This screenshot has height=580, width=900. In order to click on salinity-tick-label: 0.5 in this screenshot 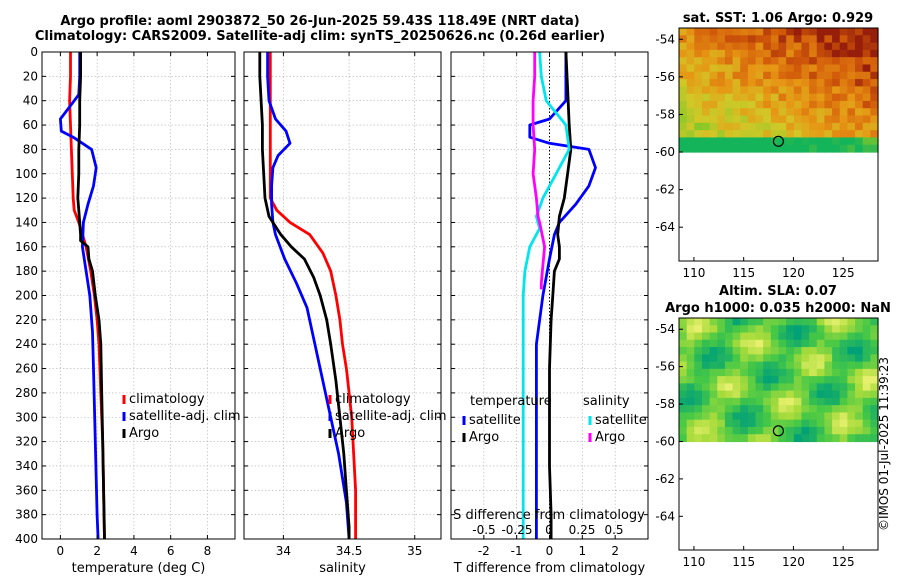, I will do `click(613, 530)`.